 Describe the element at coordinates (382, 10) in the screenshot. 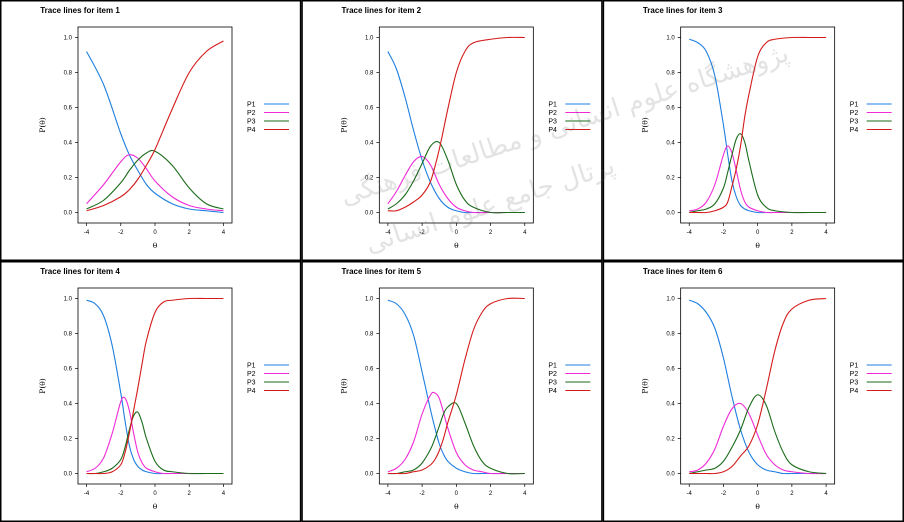

I see `chart-title: Trace lines for item 2` at that location.